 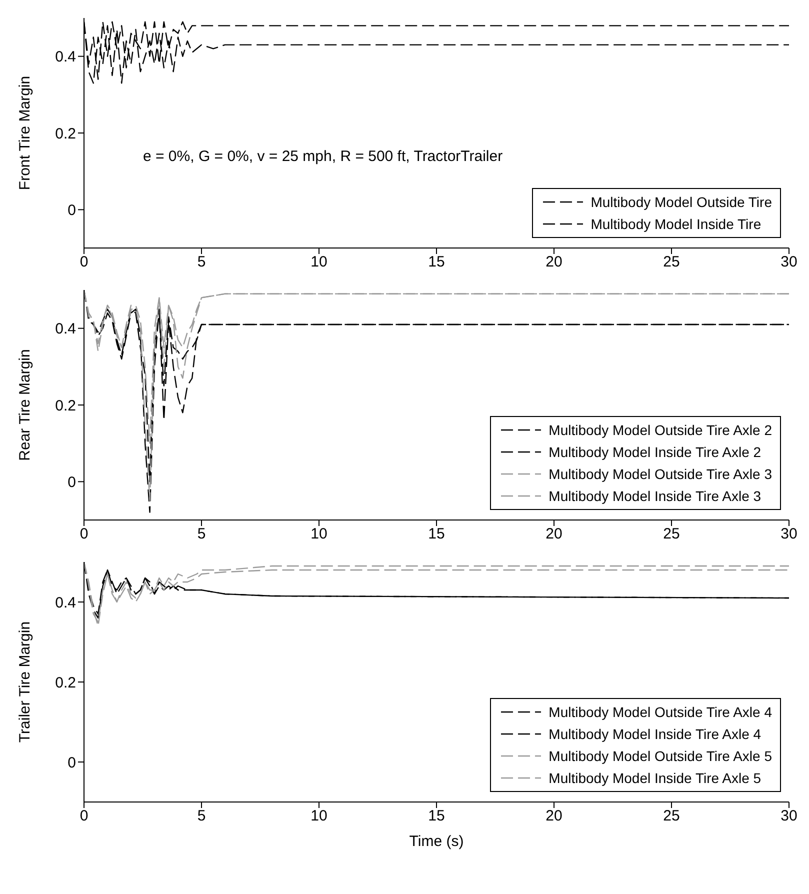 I want to click on legend-label: Multibody Model Inside Tire, so click(x=676, y=224).